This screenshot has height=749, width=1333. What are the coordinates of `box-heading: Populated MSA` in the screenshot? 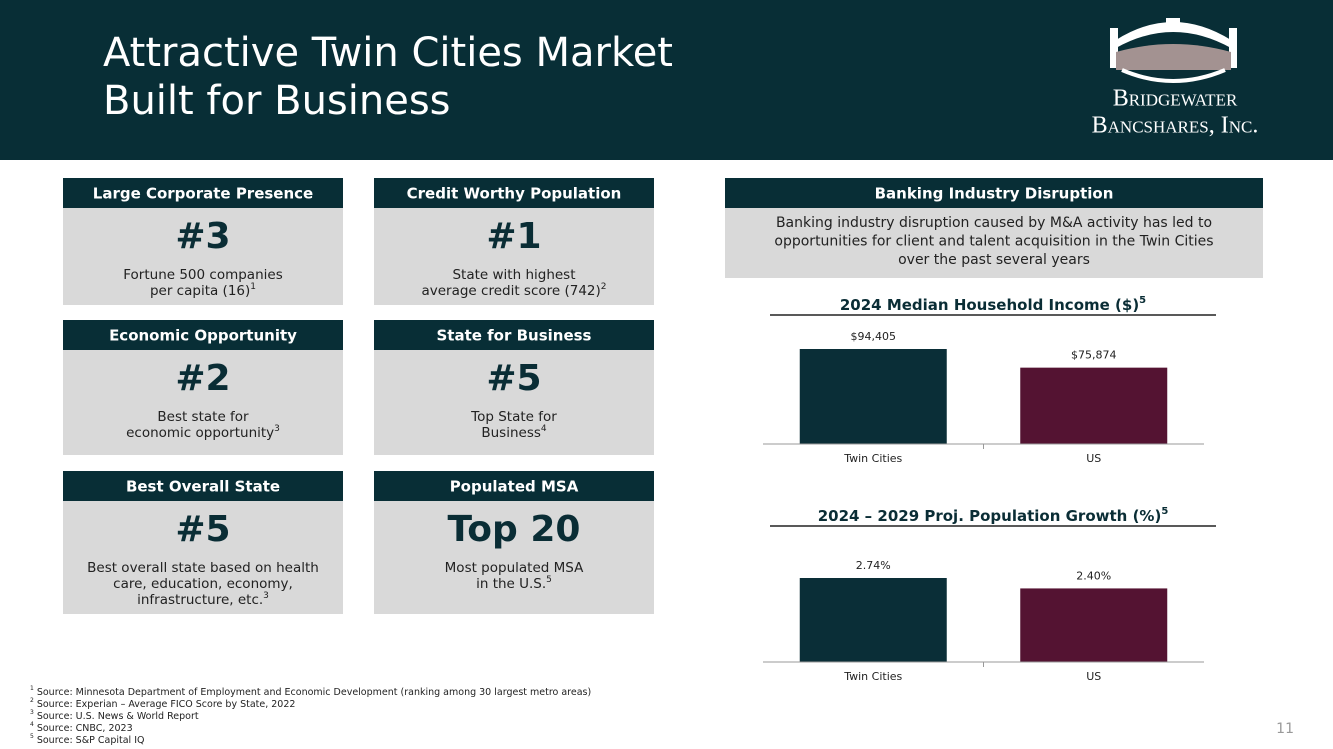 It's located at (514, 487).